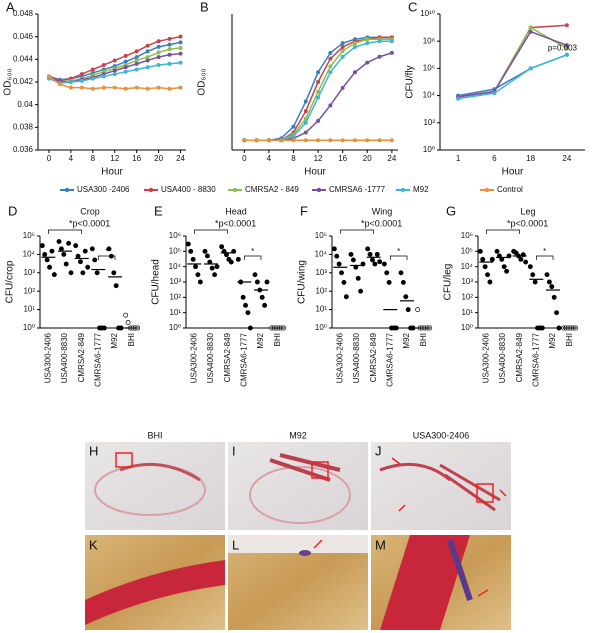 The width and height of the screenshot is (600, 633). Describe the element at coordinates (527, 211) in the screenshot. I see `chart-title: Leg` at that location.